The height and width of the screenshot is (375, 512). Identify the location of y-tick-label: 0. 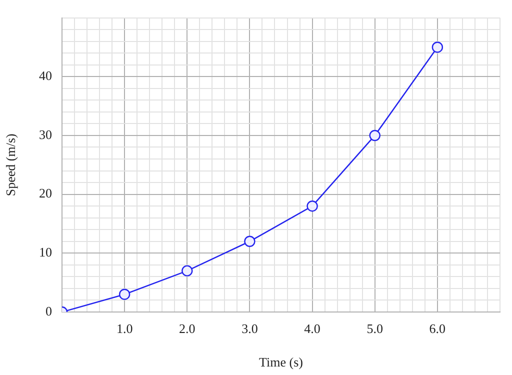
(49, 310).